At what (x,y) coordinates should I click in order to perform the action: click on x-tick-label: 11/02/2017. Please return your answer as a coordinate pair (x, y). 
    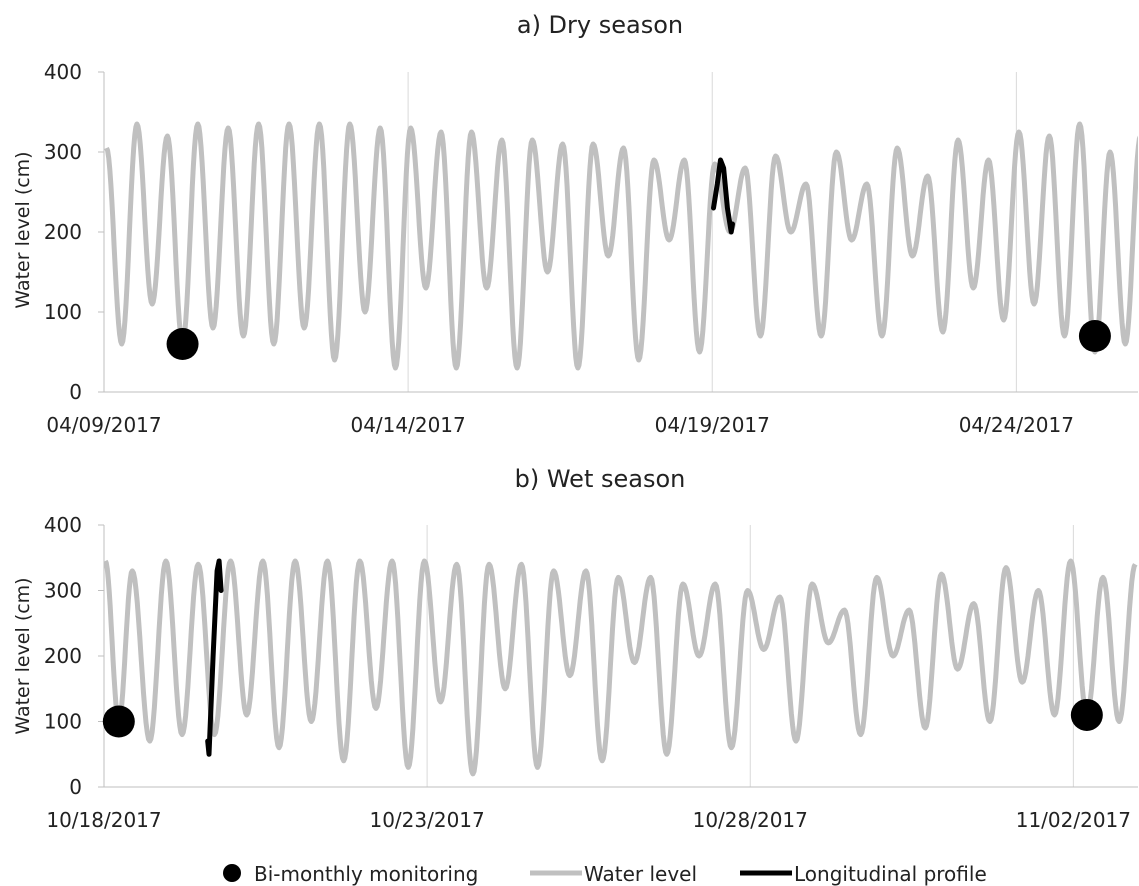
    Looking at the image, I should click on (1073, 820).